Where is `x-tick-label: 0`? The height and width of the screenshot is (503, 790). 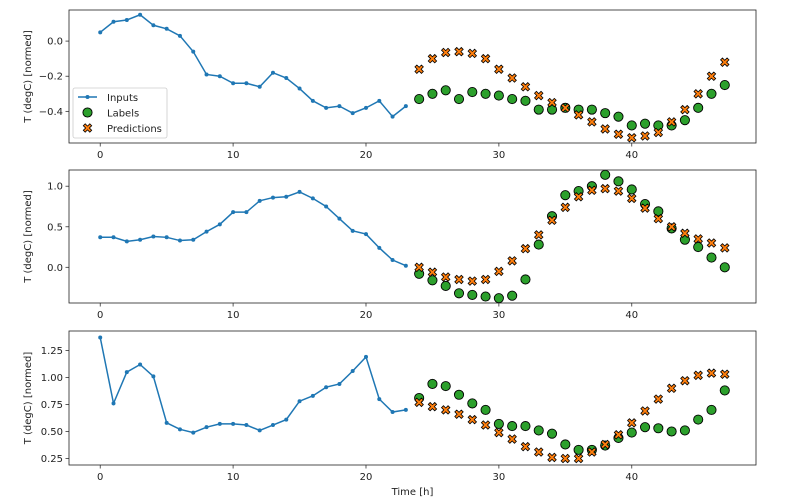
x-tick-label: 0 is located at coordinates (100, 155).